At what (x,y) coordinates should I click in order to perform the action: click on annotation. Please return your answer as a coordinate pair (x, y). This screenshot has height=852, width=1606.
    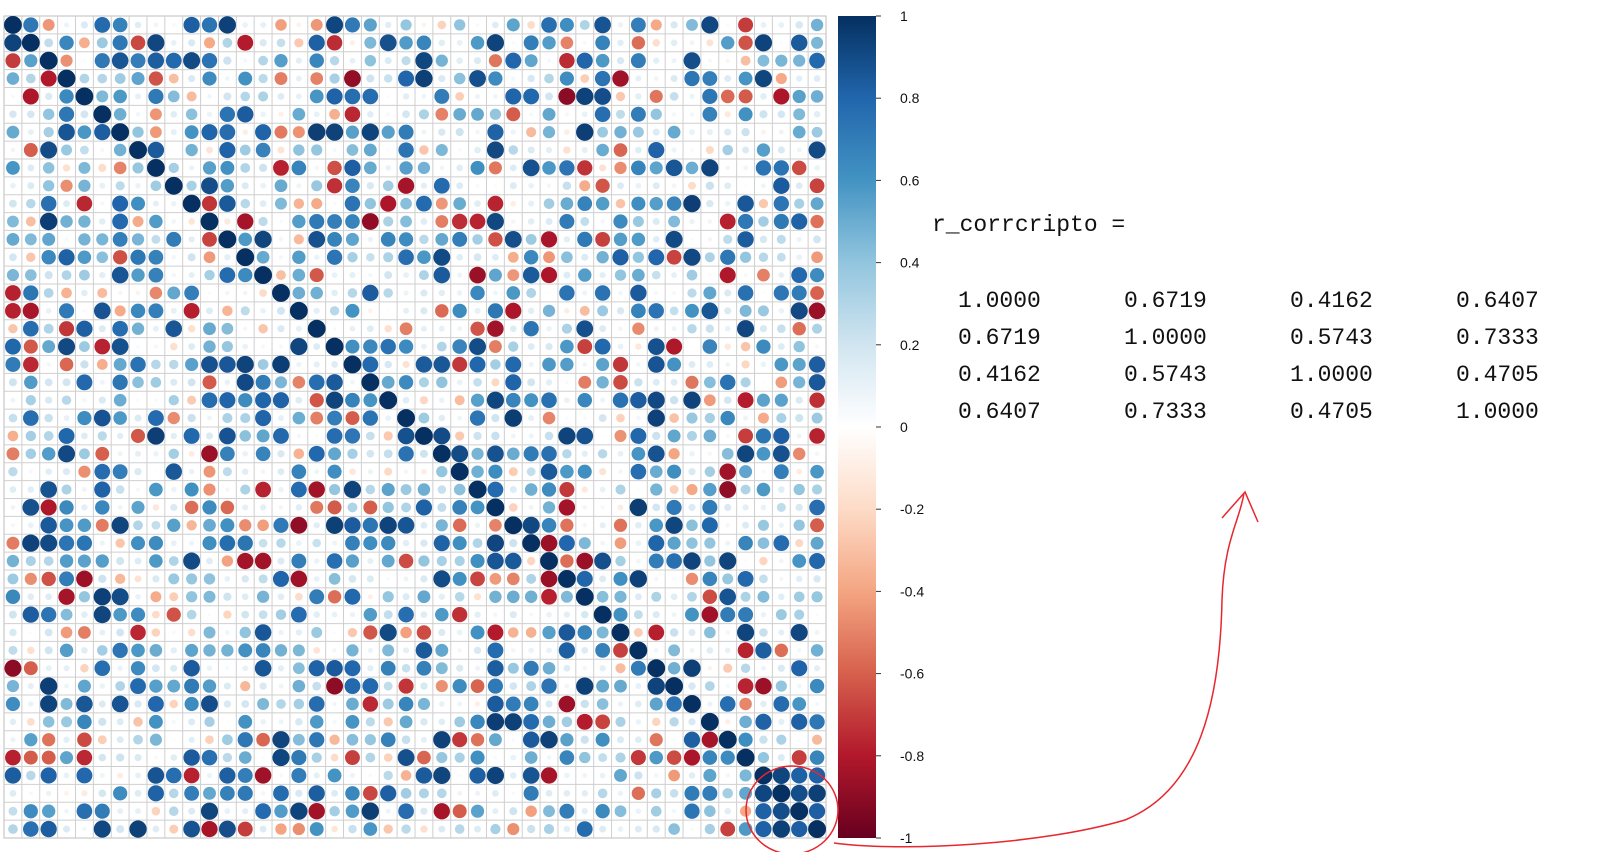
    Looking at the image, I should click on (1002, 671).